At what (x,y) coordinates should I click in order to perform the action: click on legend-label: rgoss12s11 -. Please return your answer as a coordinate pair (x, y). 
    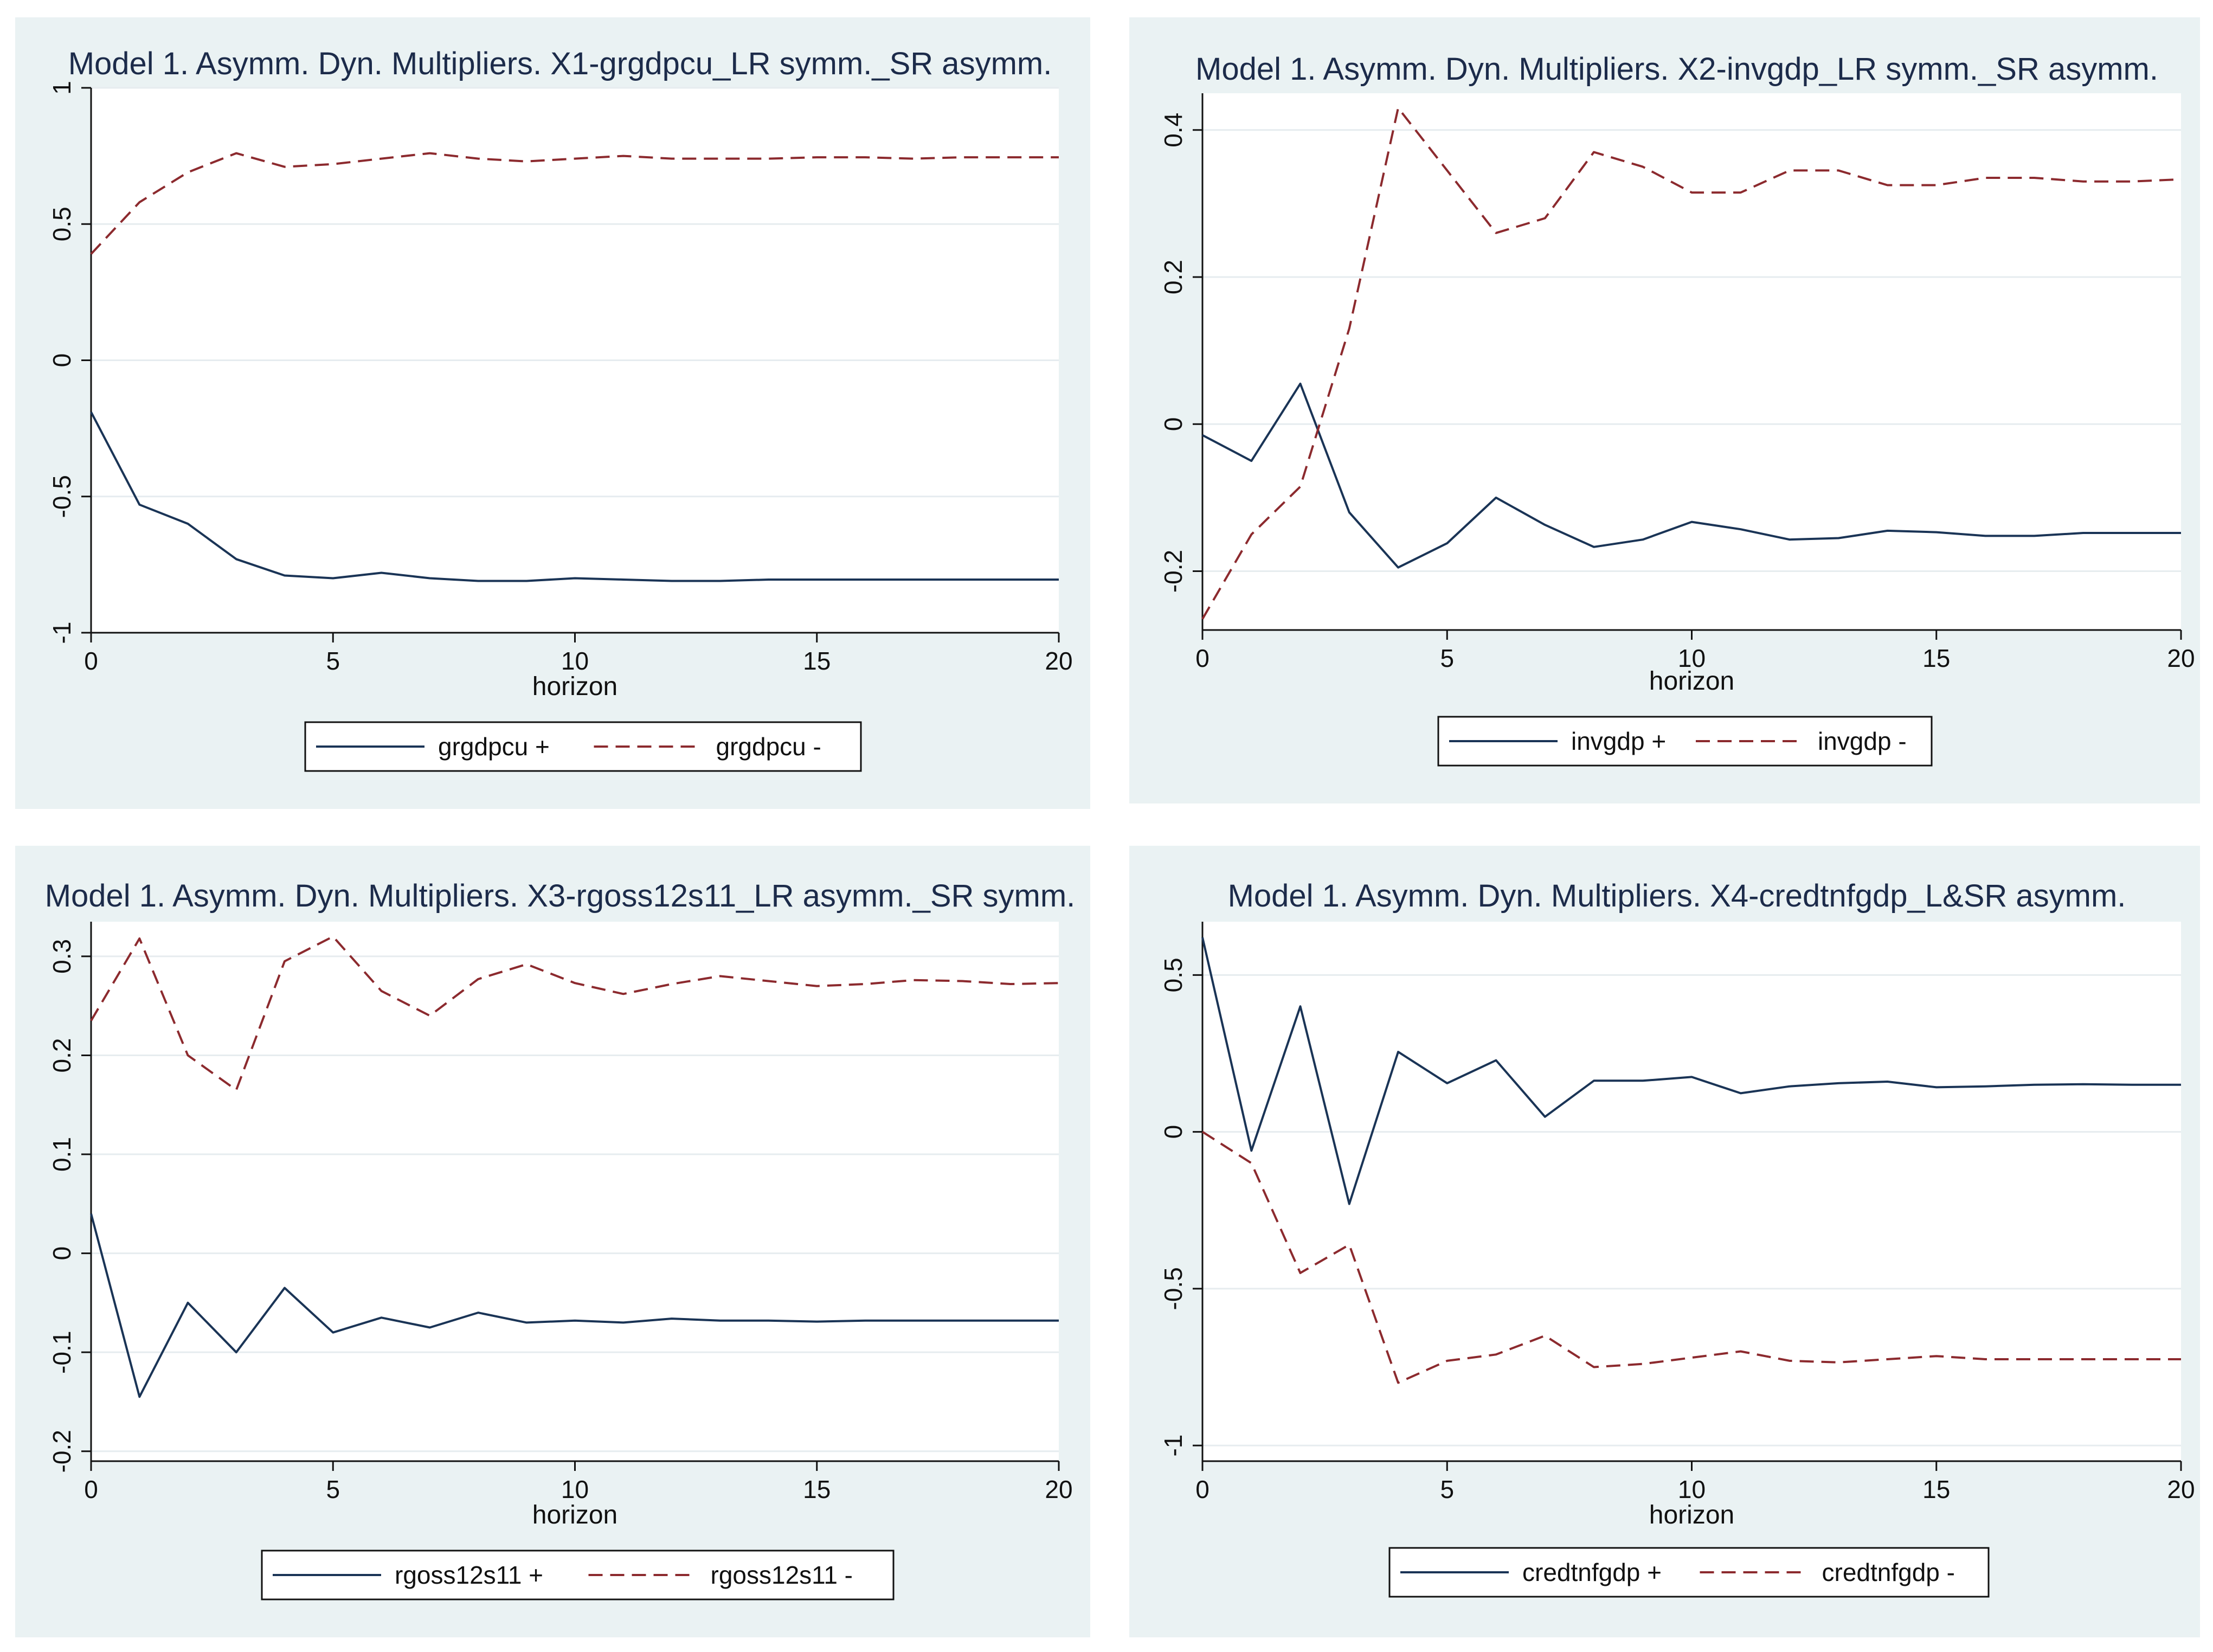
    Looking at the image, I should click on (782, 1575).